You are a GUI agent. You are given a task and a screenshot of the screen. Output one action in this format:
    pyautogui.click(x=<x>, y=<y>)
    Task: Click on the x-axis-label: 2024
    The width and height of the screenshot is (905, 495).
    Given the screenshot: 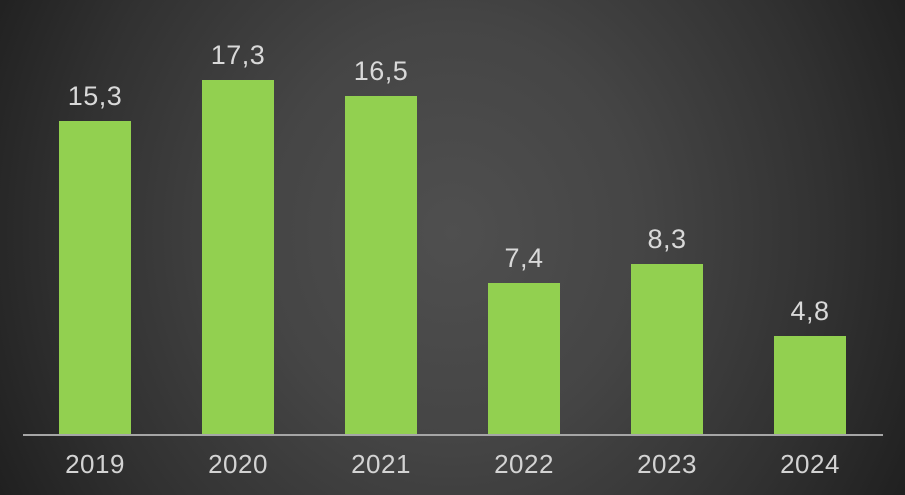 What is the action you would take?
    pyautogui.click(x=810, y=464)
    